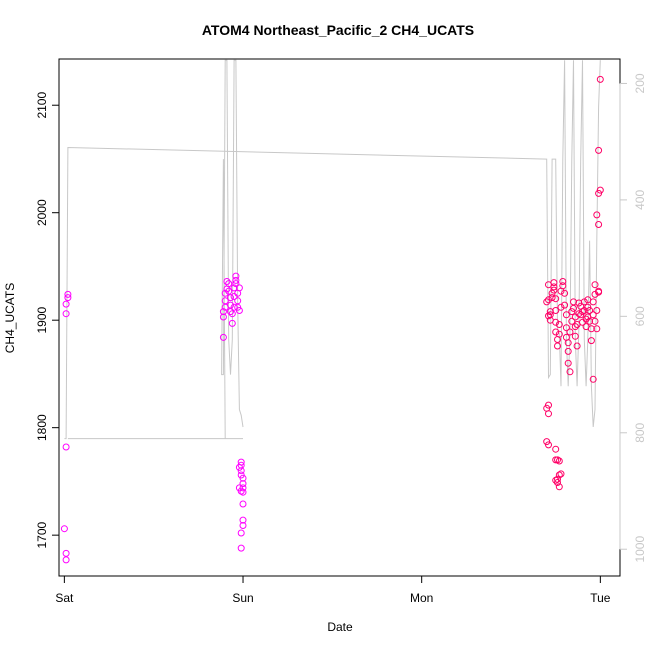 Image resolution: width=650 pixels, height=650 pixels. I want to click on y-tick-label: 1800, so click(42, 427).